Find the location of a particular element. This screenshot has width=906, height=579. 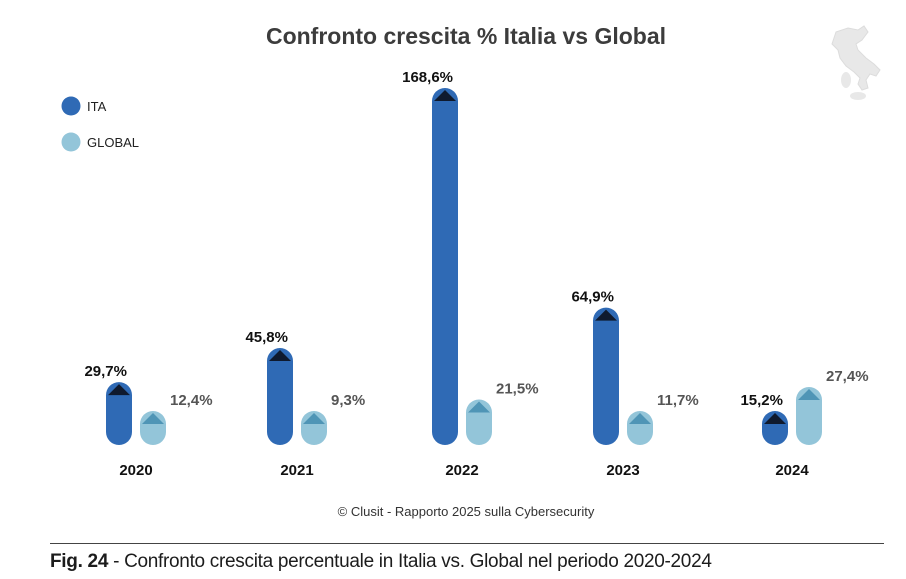

value-label-global-2021: 9,3% is located at coordinates (348, 400).